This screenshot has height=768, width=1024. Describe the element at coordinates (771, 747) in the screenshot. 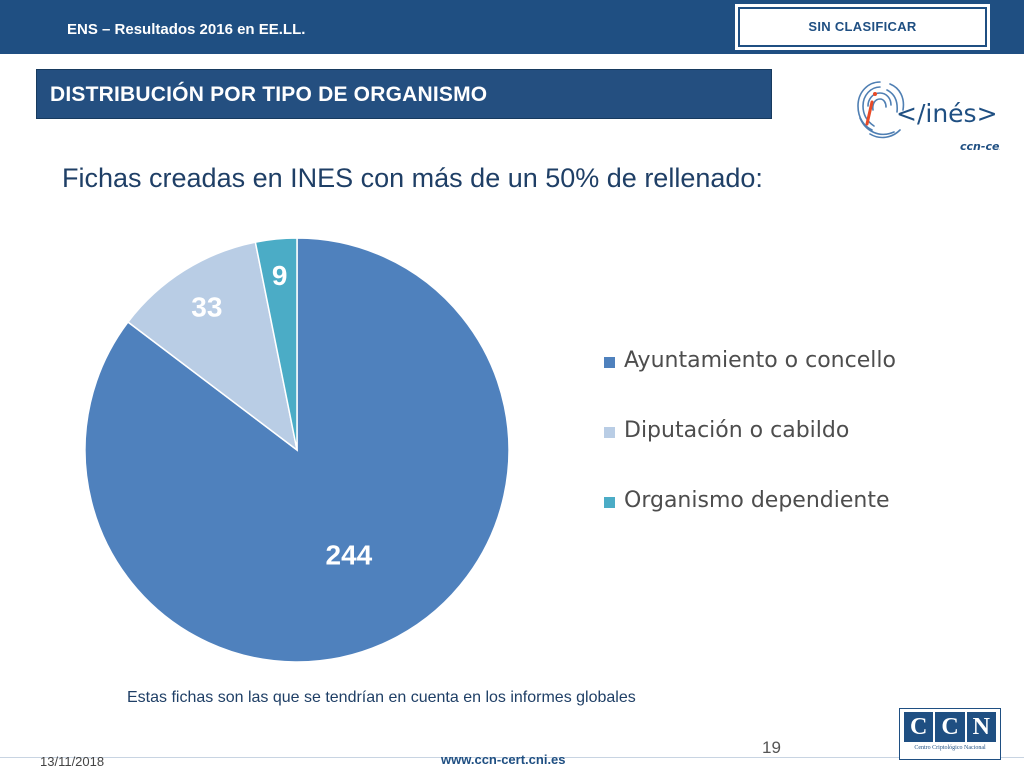

I see `page-number: 19` at that location.